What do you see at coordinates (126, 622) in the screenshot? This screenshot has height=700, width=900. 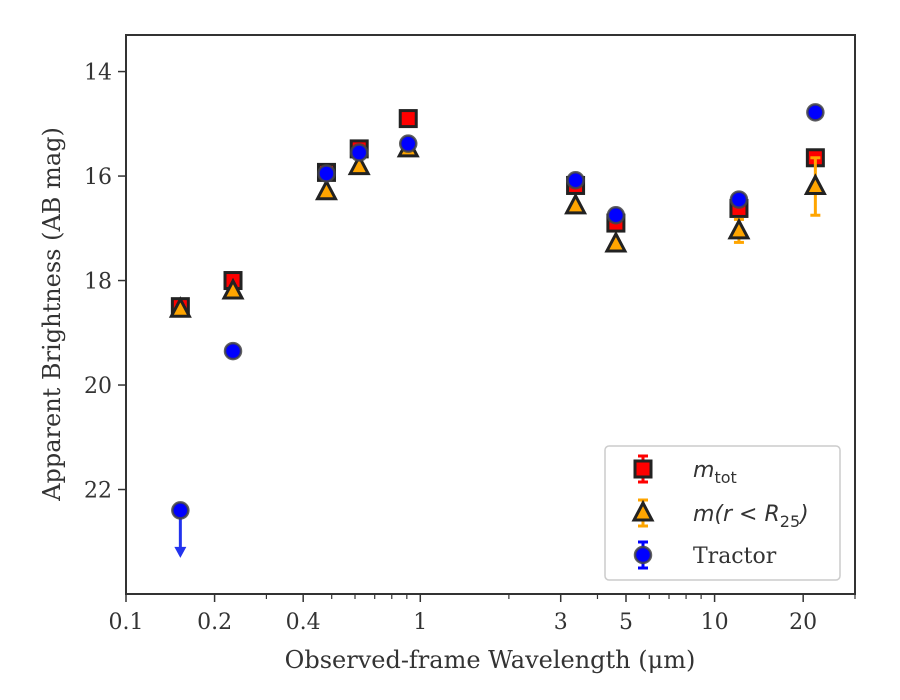 I see `x-tick-label: 0.1` at bounding box center [126, 622].